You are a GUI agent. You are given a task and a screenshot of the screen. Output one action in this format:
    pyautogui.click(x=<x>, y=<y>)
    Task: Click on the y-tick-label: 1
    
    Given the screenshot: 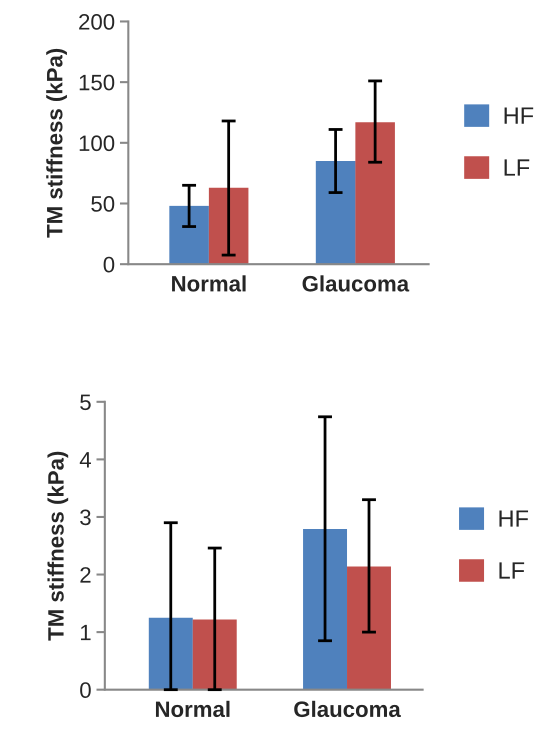 What is the action you would take?
    pyautogui.click(x=85, y=632)
    